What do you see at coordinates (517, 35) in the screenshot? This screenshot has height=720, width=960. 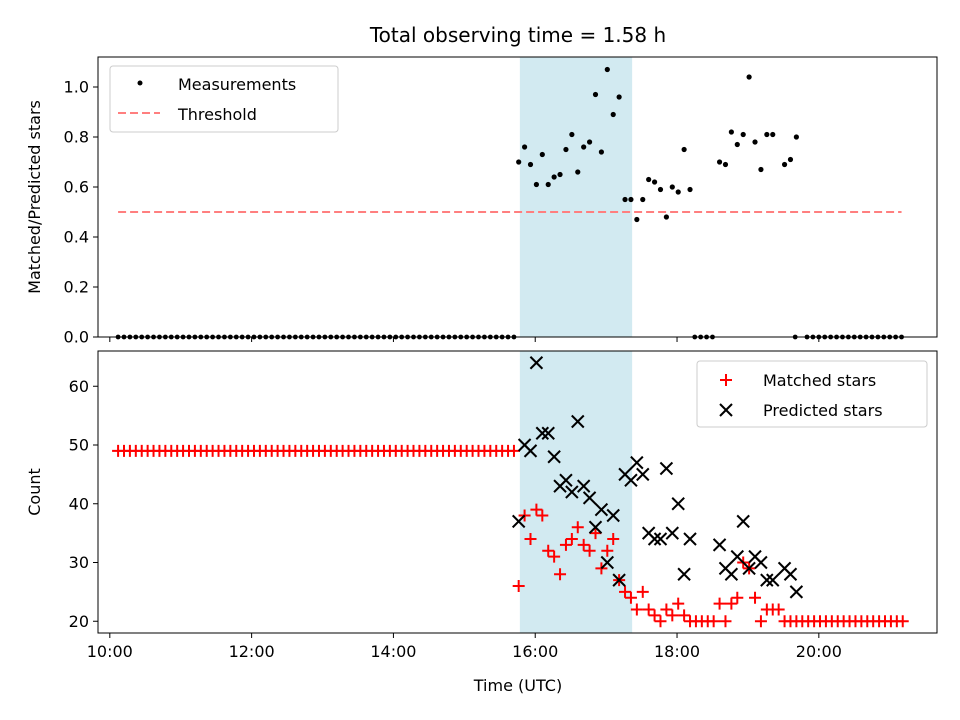 I see `chart-title: Total observing time = 1.58 h` at bounding box center [517, 35].